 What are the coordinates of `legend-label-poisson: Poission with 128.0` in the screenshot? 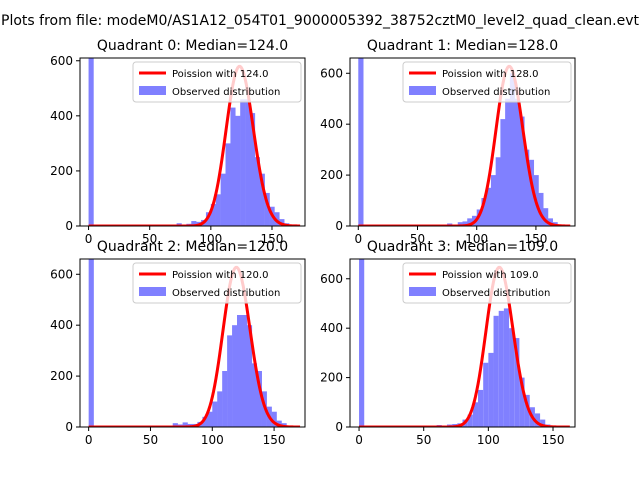 It's located at (490, 74).